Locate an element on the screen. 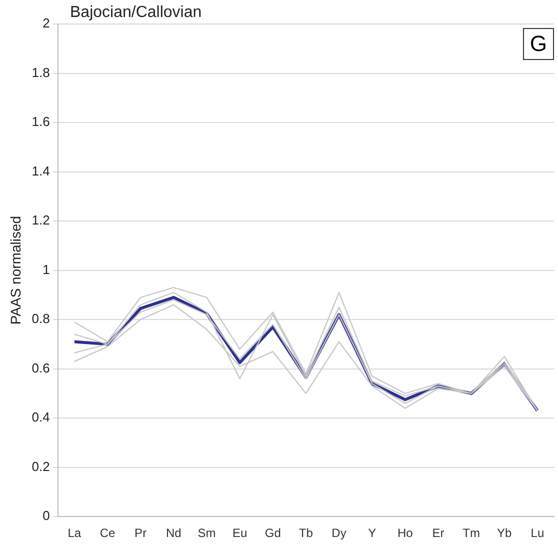  x-tick-label: Lu is located at coordinates (537, 533).